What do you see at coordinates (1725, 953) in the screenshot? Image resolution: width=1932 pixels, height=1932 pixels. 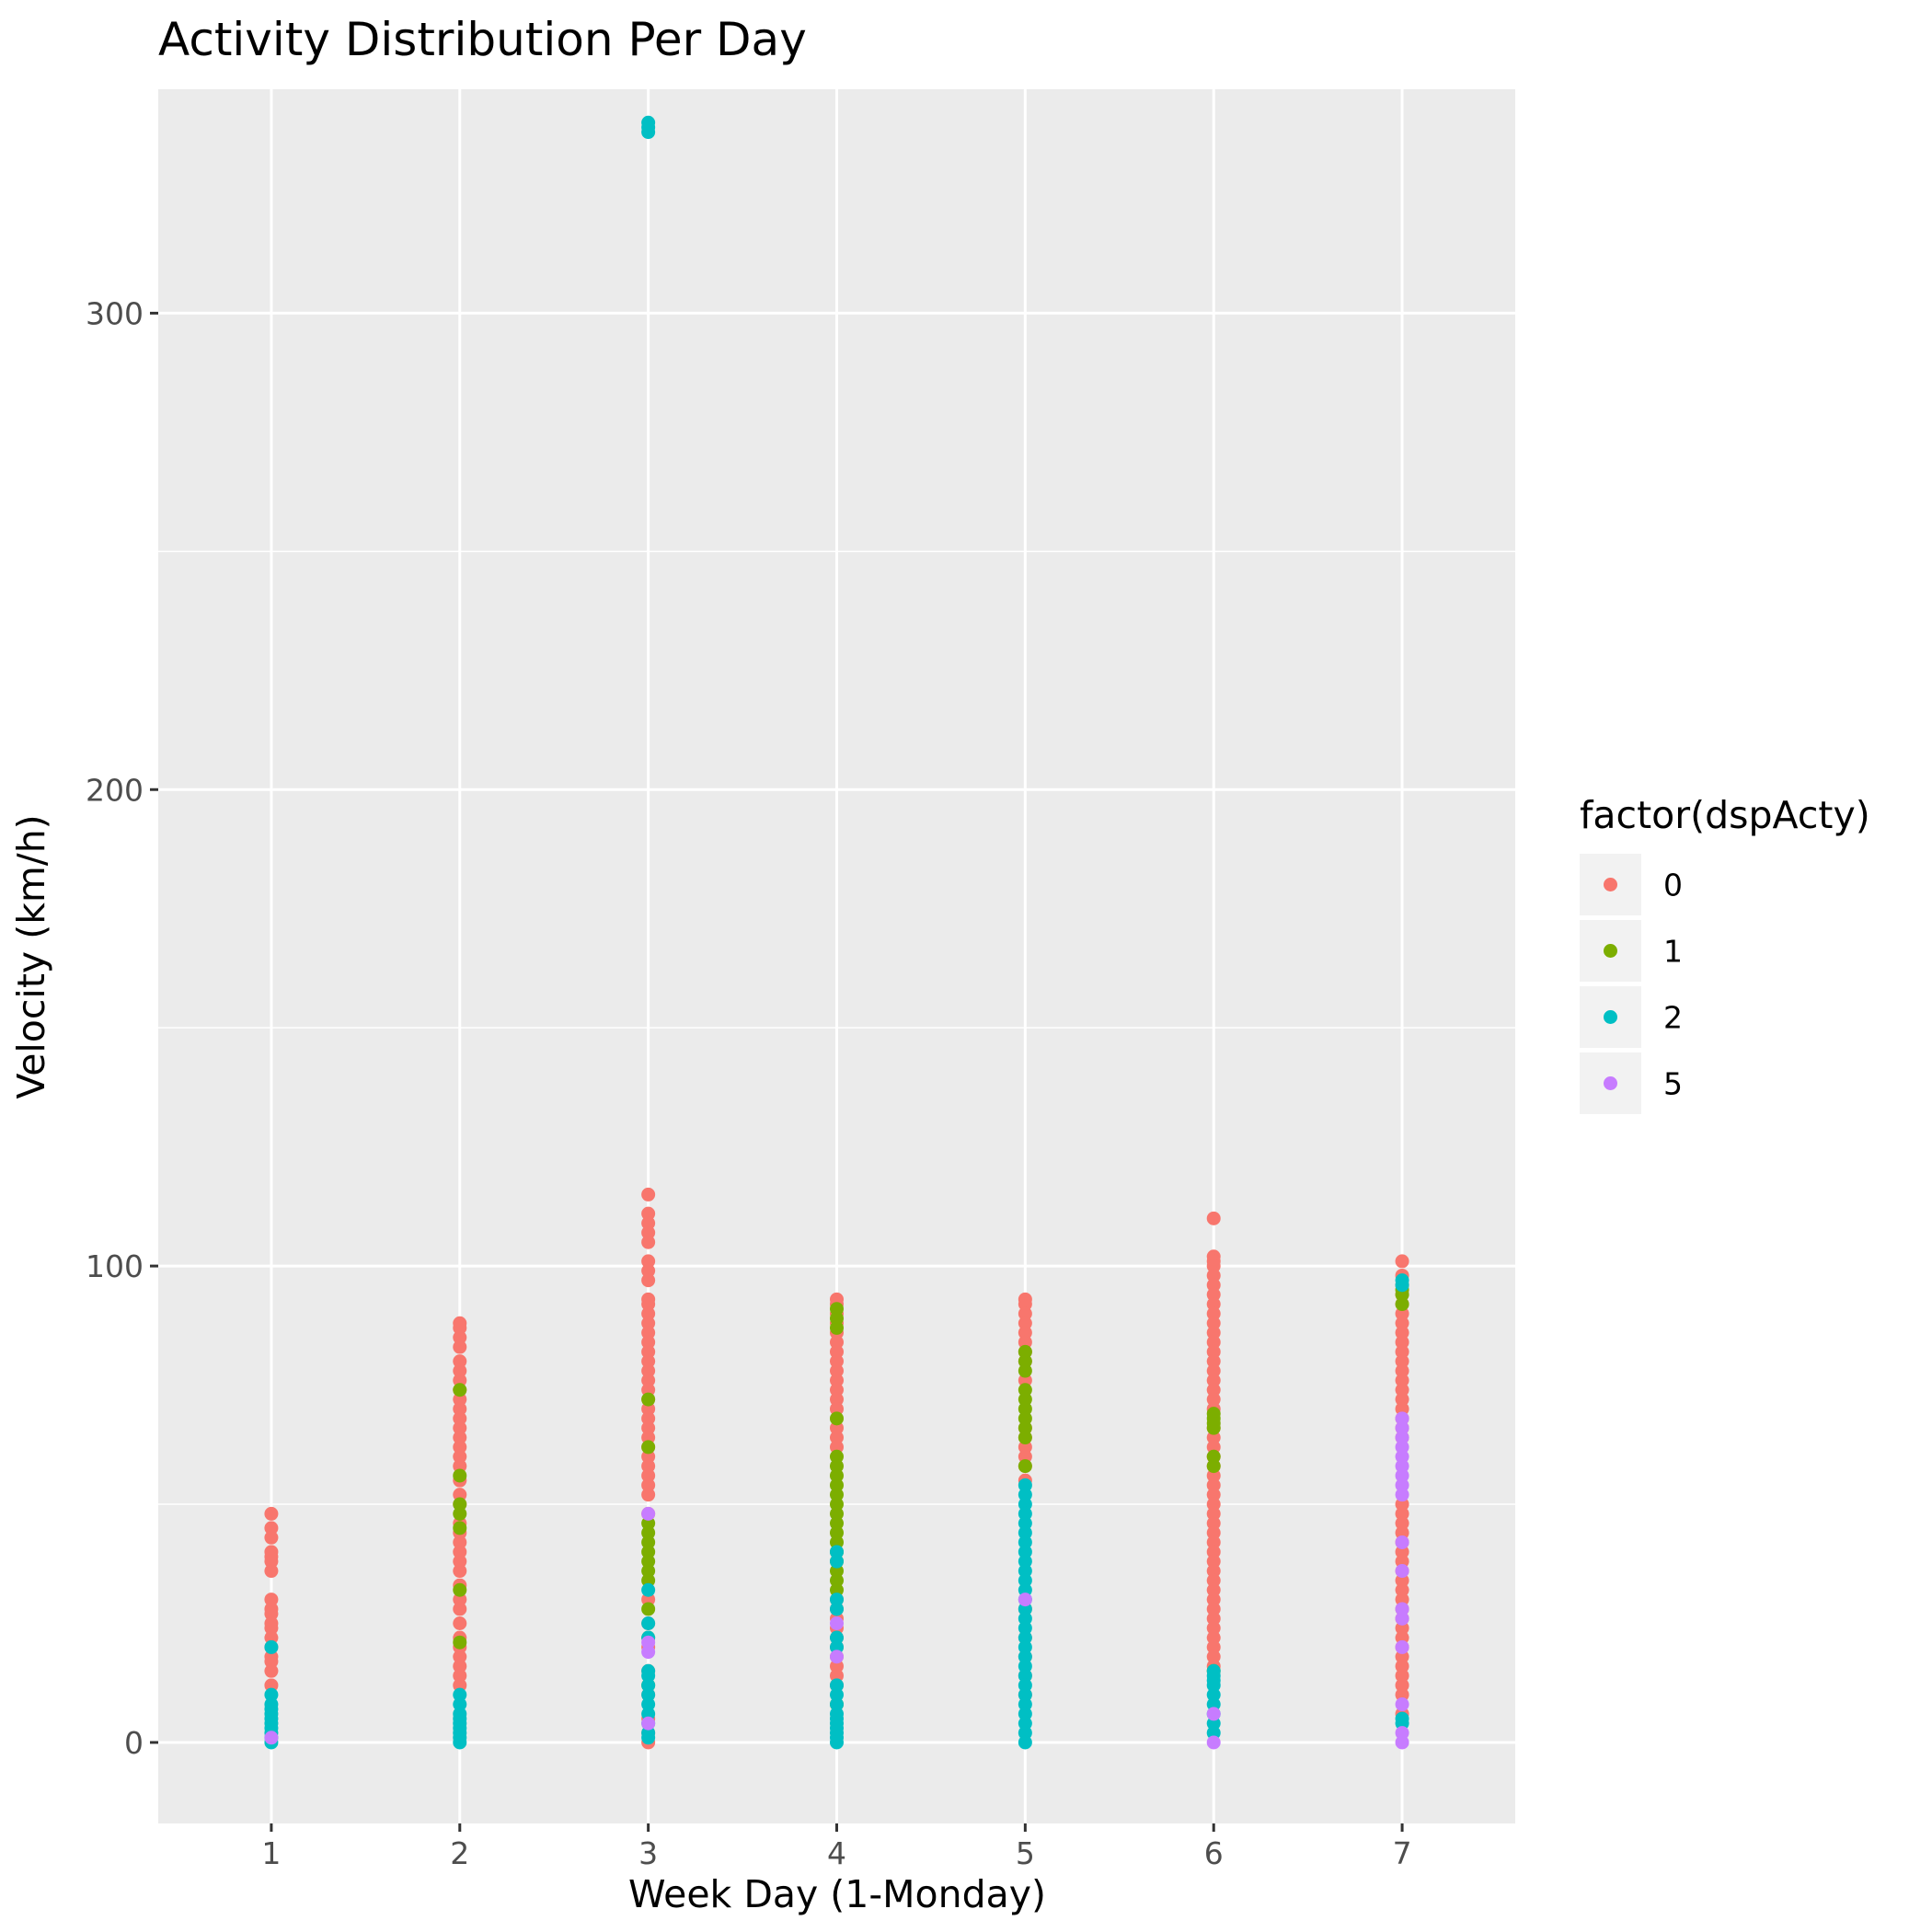 I see `legend: factor(dspActy) 0 1 2 5` at bounding box center [1725, 953].